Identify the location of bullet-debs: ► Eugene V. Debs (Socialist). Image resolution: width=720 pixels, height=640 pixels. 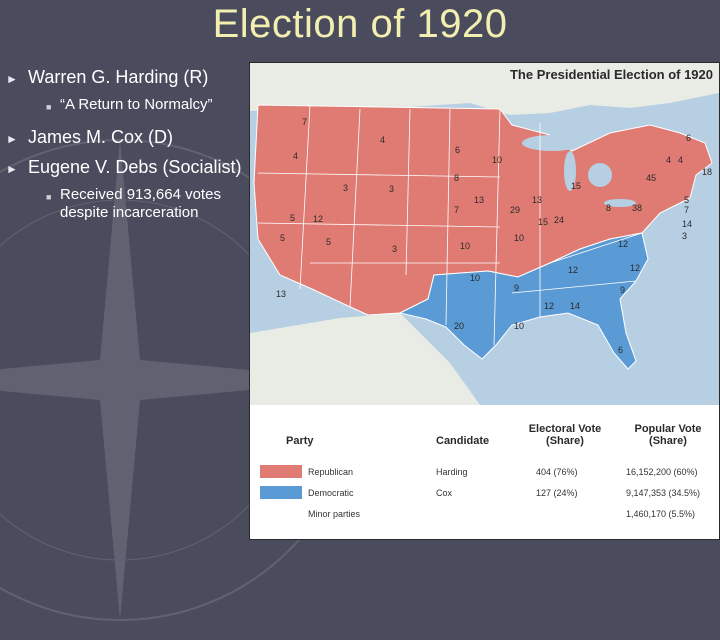
(126, 168).